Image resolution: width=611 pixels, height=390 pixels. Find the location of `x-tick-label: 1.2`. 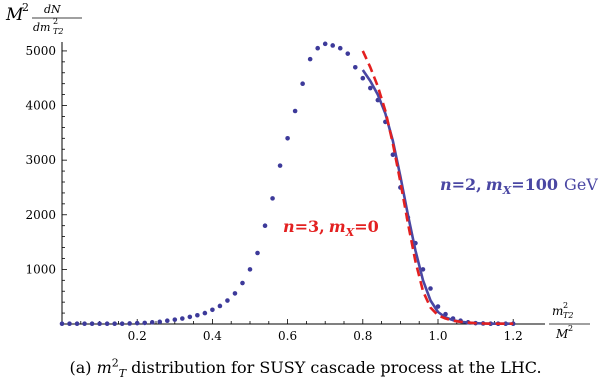

x-tick-label: 1.2 is located at coordinates (513, 336).